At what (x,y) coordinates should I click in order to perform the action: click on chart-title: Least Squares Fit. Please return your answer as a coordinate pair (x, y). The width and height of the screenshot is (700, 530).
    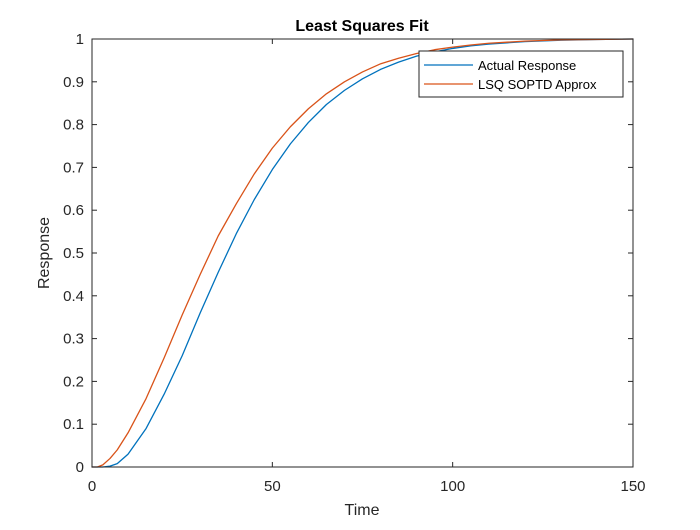
    Looking at the image, I should click on (362, 26).